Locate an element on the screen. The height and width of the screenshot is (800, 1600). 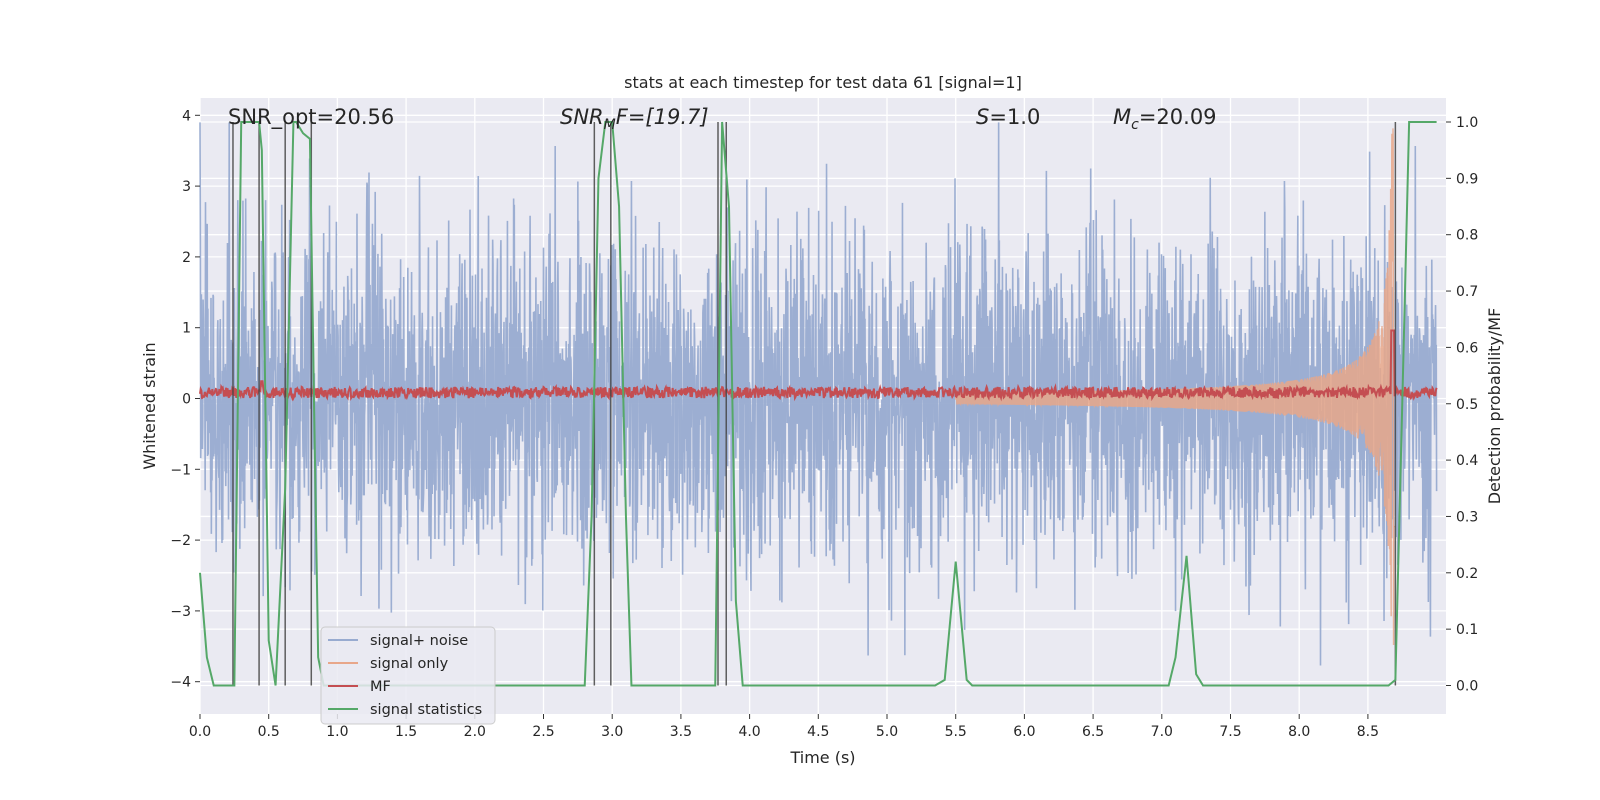
y-left-tick-label: 3 is located at coordinates (186, 187).